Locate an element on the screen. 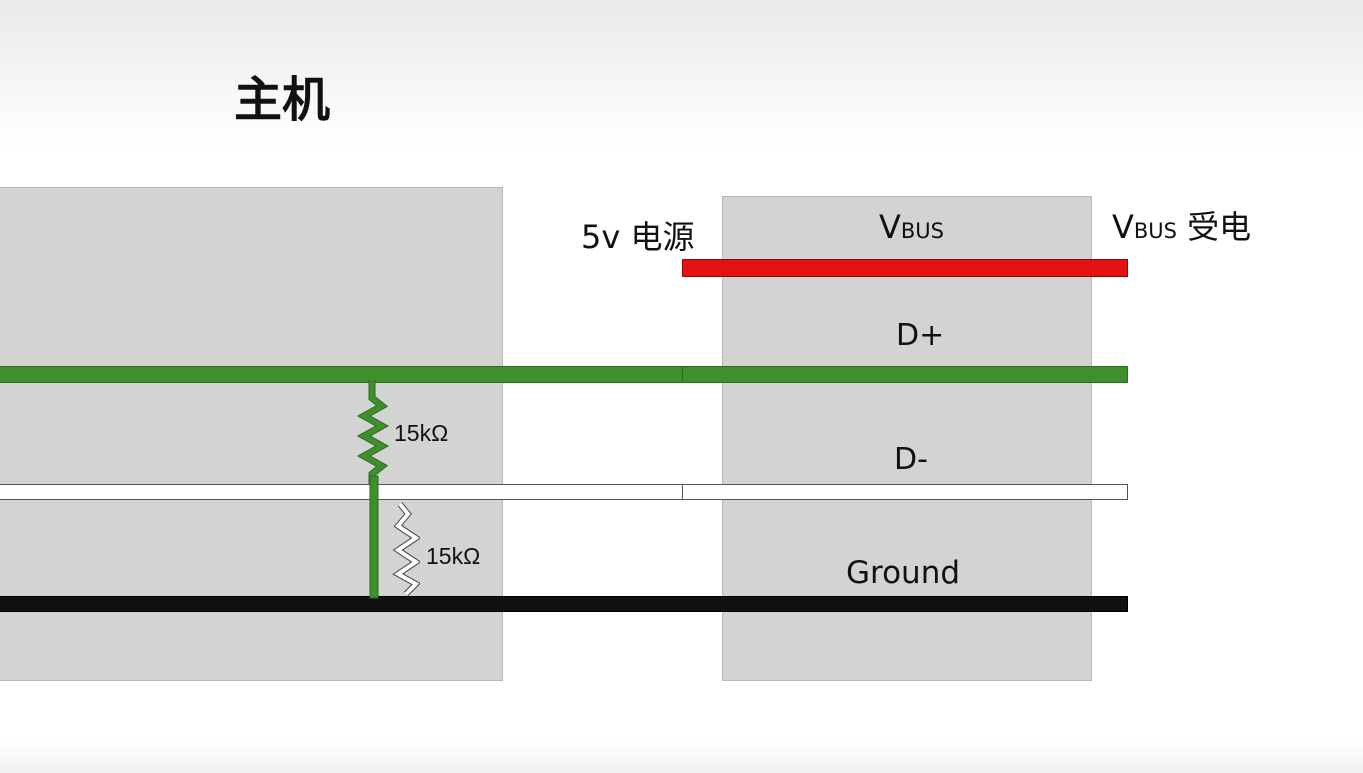 This screenshot has width=1363, height=773. green-wire-to-ground is located at coordinates (374, 537).